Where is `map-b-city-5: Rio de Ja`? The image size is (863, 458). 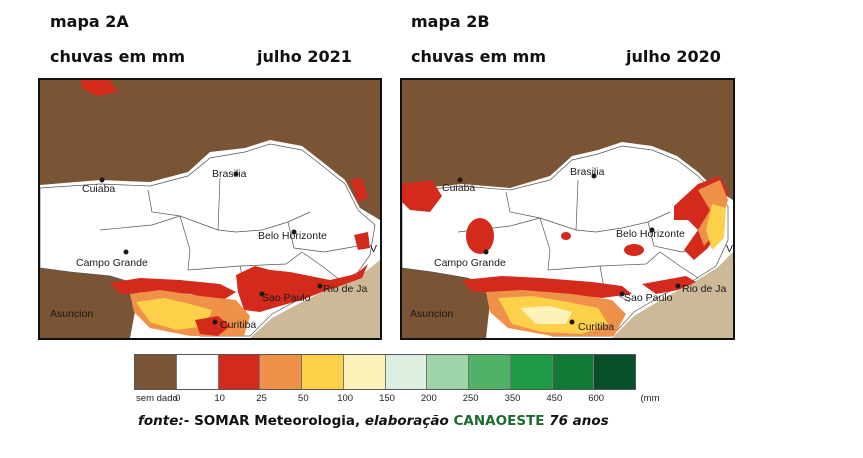 map-b-city-5: Rio de Ja is located at coordinates (704, 289).